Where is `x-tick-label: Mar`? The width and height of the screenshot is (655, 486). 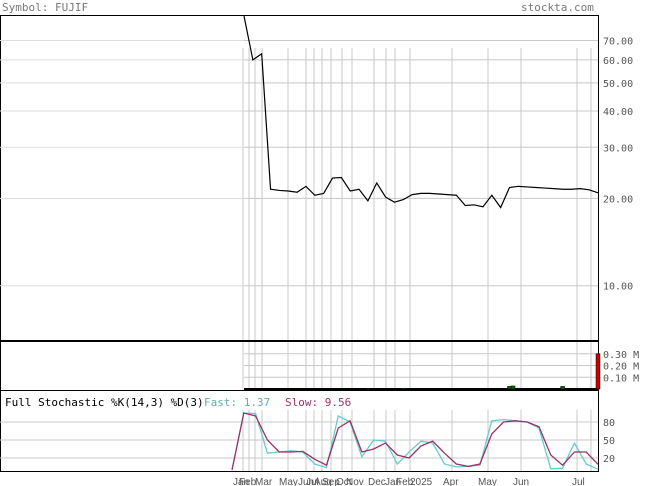
x-tick-label: Mar is located at coordinates (264, 481).